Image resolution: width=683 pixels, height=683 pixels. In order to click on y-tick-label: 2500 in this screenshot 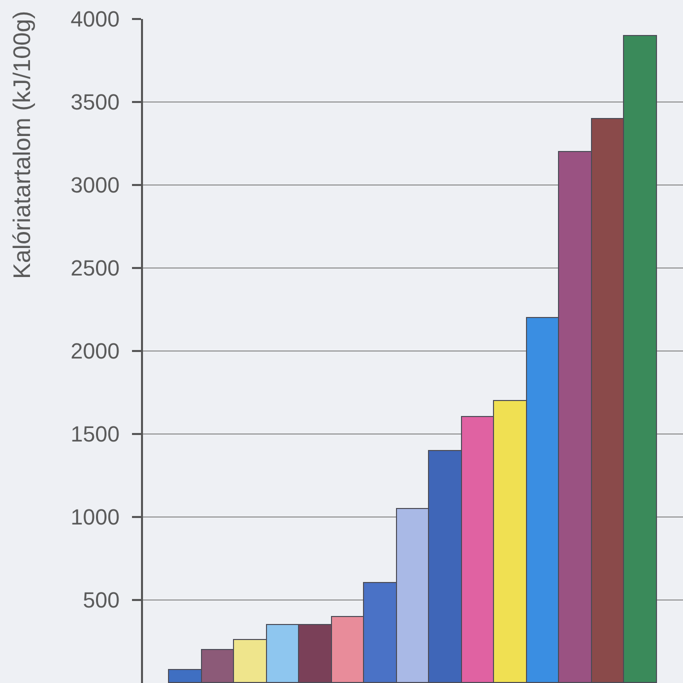, I will do `click(95, 268)`.